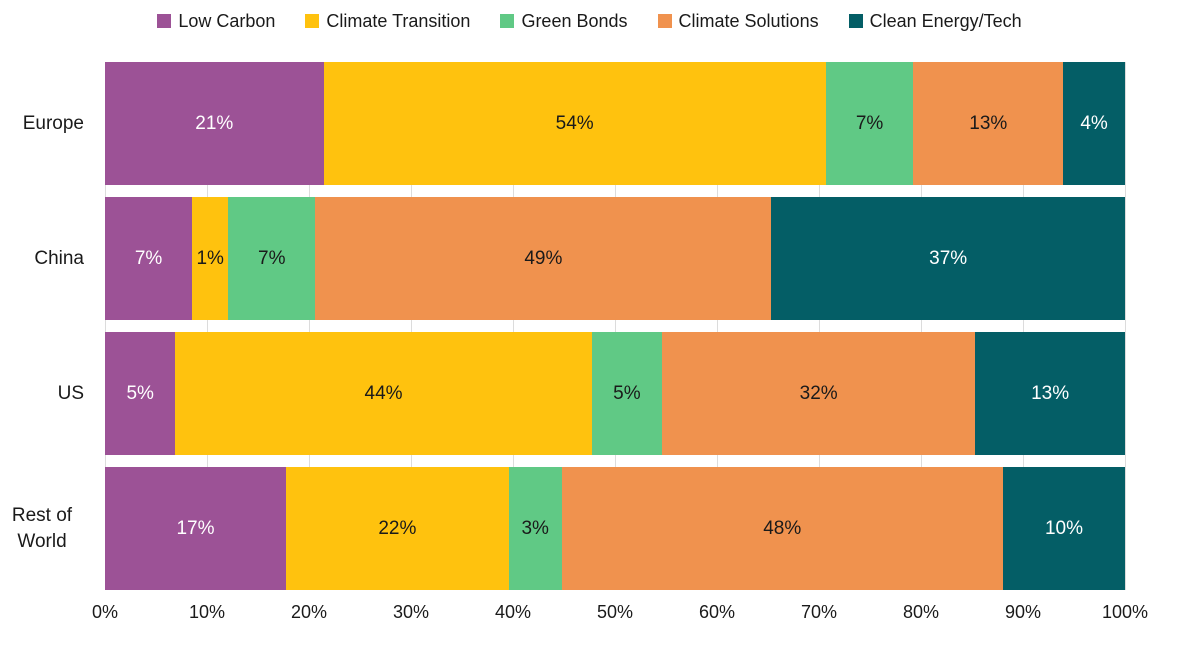 The height and width of the screenshot is (661, 1179). Describe the element at coordinates (309, 612) in the screenshot. I see `x-tick-20: 20%` at that location.